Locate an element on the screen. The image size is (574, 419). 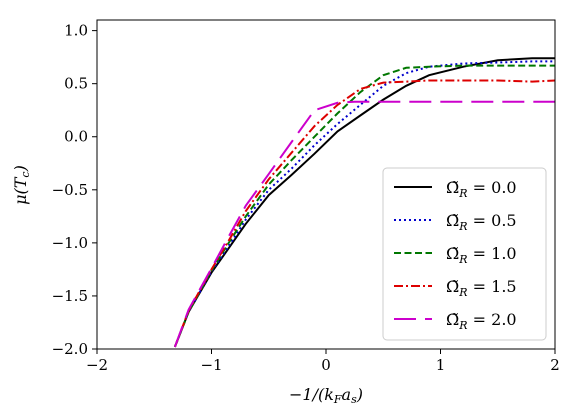
y-tick-label: −0.5 is located at coordinates (70, 190).